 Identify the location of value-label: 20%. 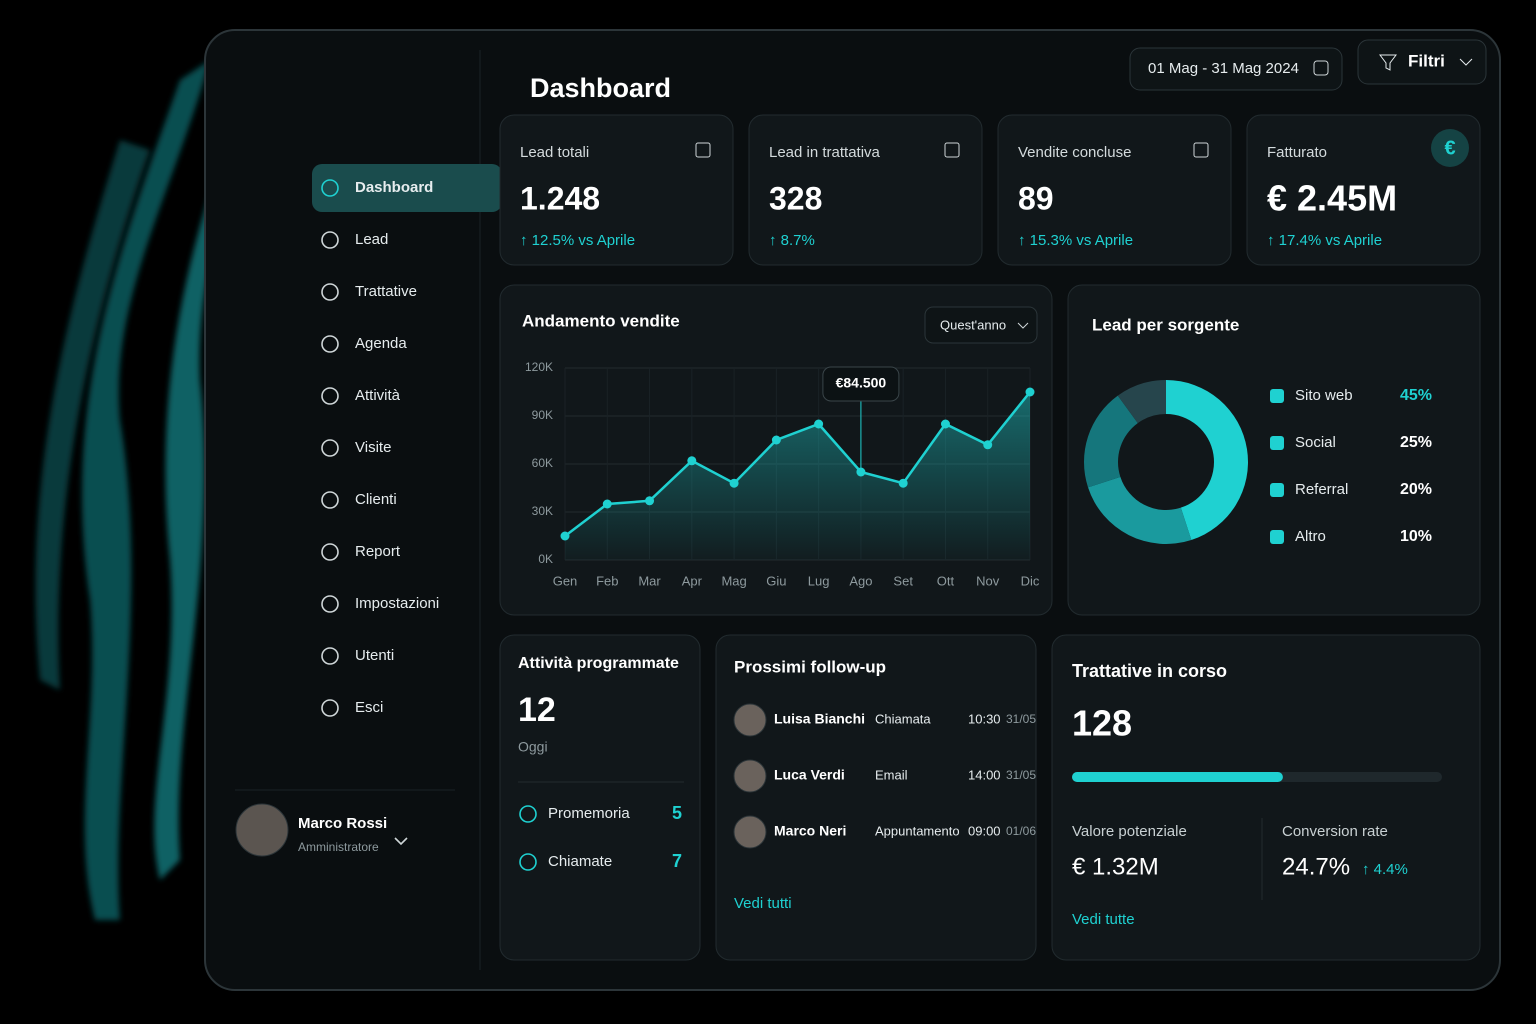
(1416, 489).